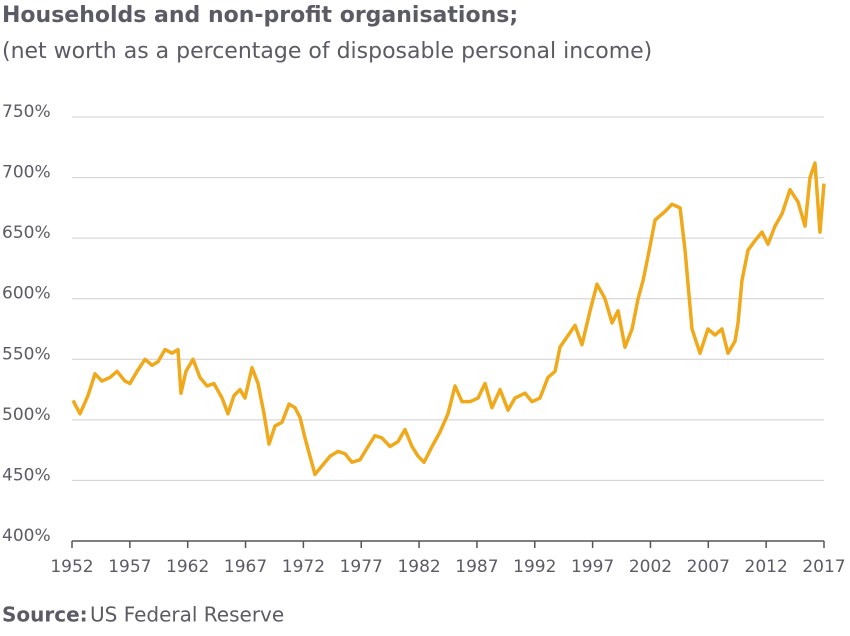 Image resolution: width=850 pixels, height=636 pixels. What do you see at coordinates (26, 173) in the screenshot?
I see `y-tick-label: 700%` at bounding box center [26, 173].